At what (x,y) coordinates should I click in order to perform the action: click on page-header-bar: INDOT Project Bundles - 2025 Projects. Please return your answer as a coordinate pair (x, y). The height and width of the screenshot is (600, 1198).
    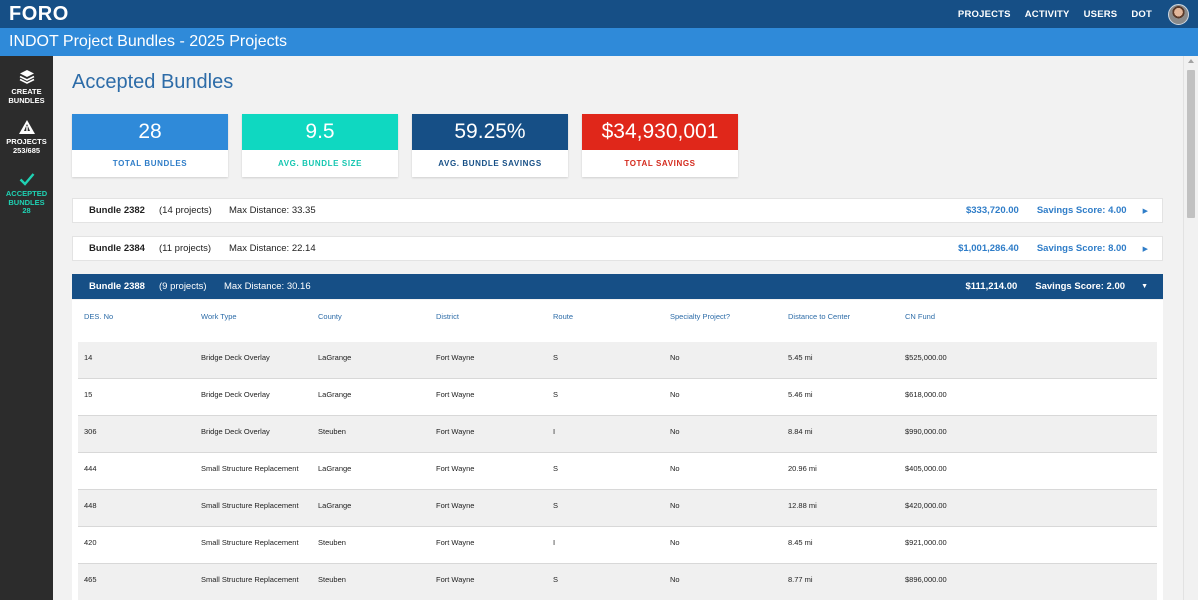
    Looking at the image, I should click on (599, 42).